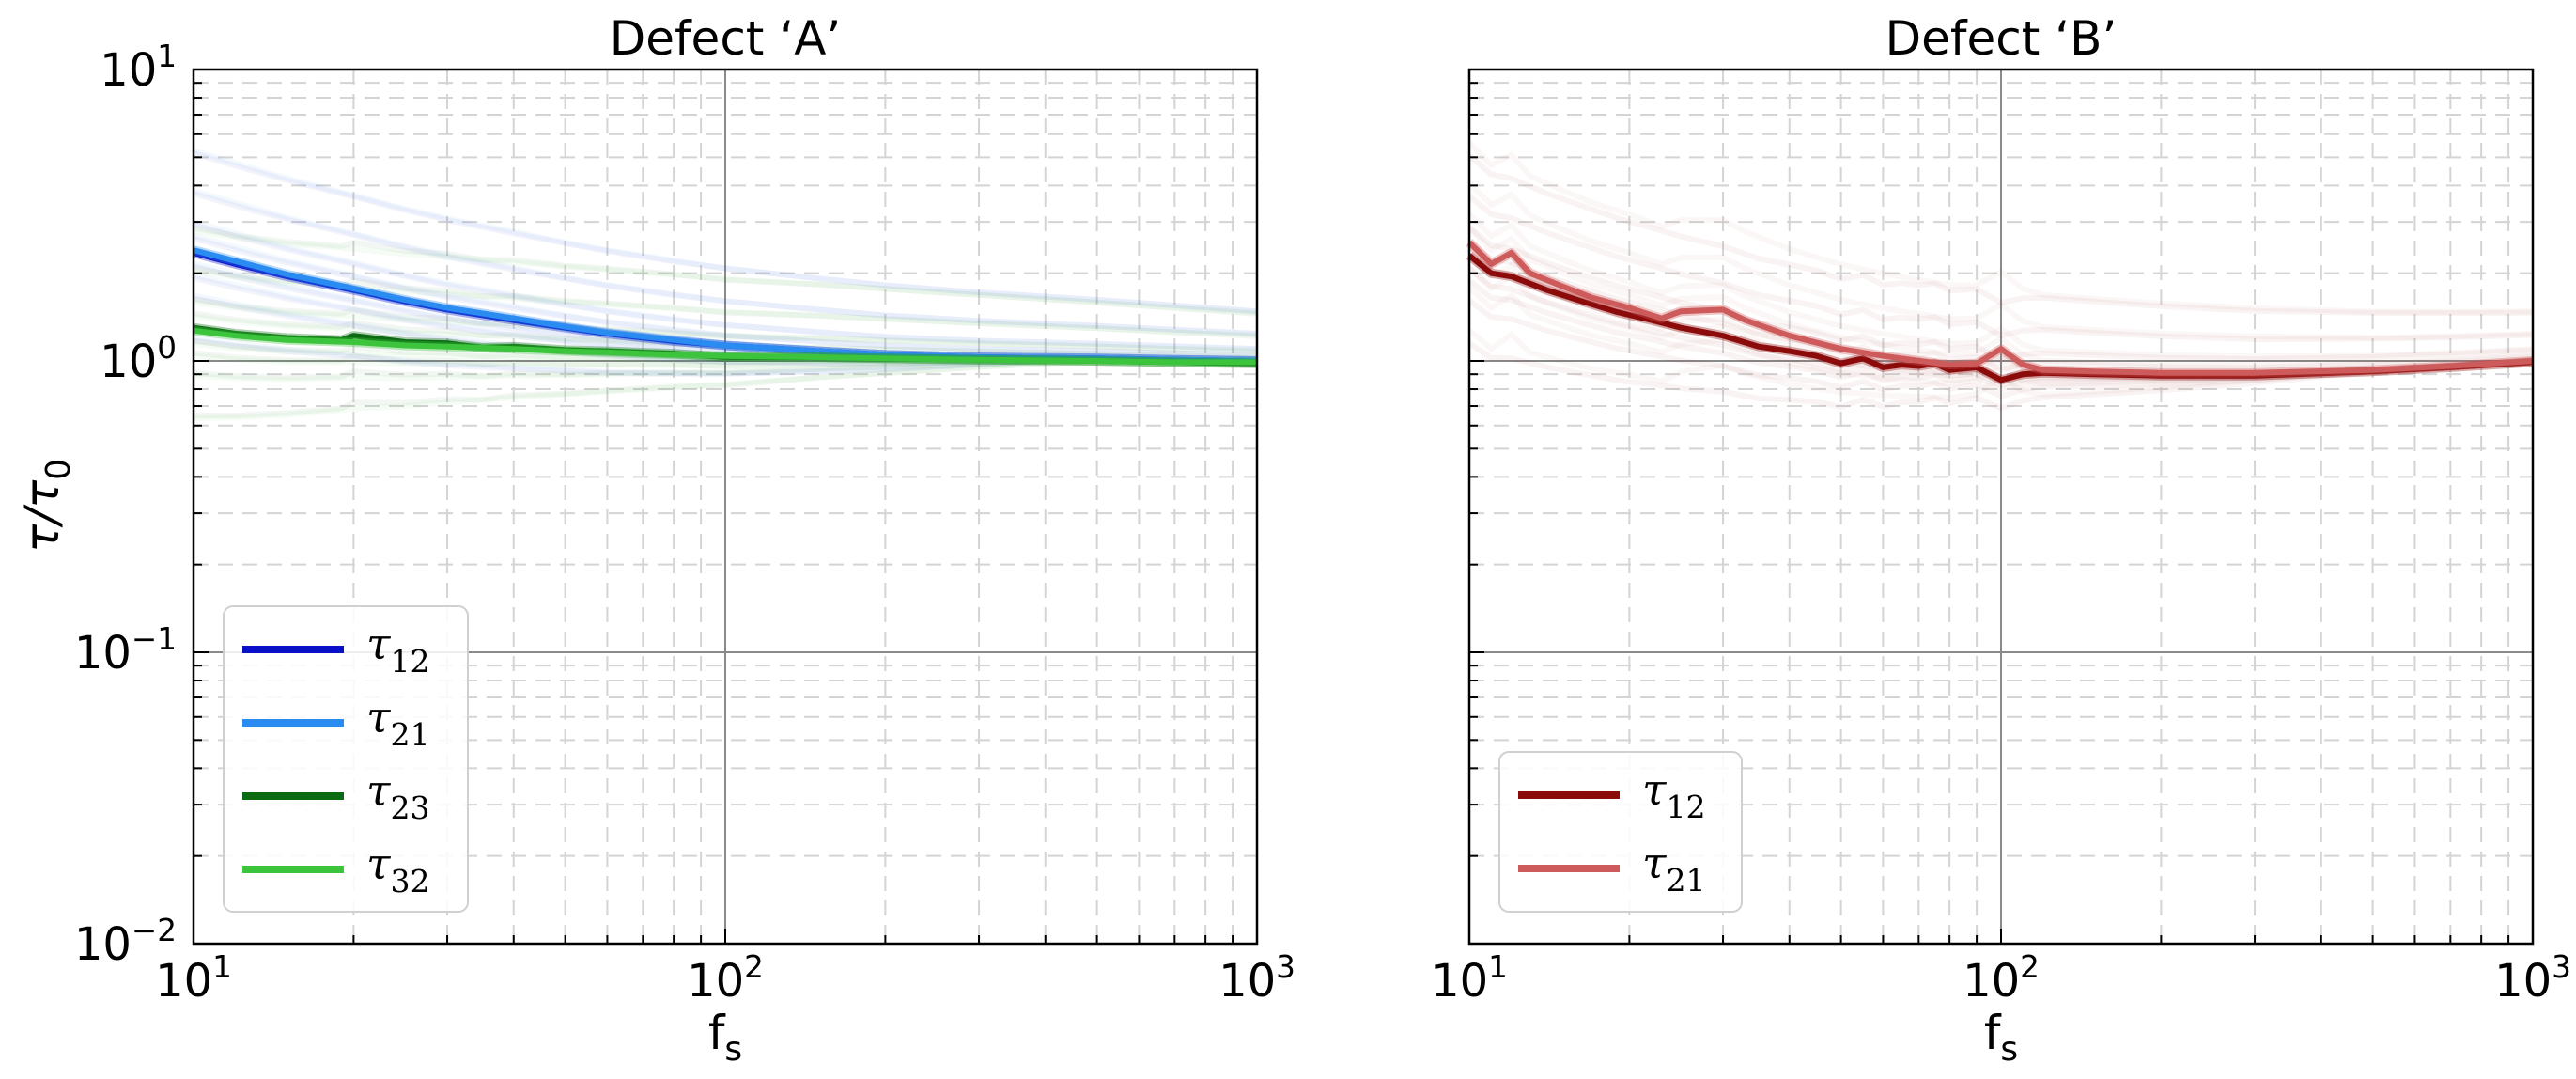 This screenshot has height=1079, width=2576. What do you see at coordinates (2002, 38) in the screenshot?
I see `chart-title: Defect ‘B’` at bounding box center [2002, 38].